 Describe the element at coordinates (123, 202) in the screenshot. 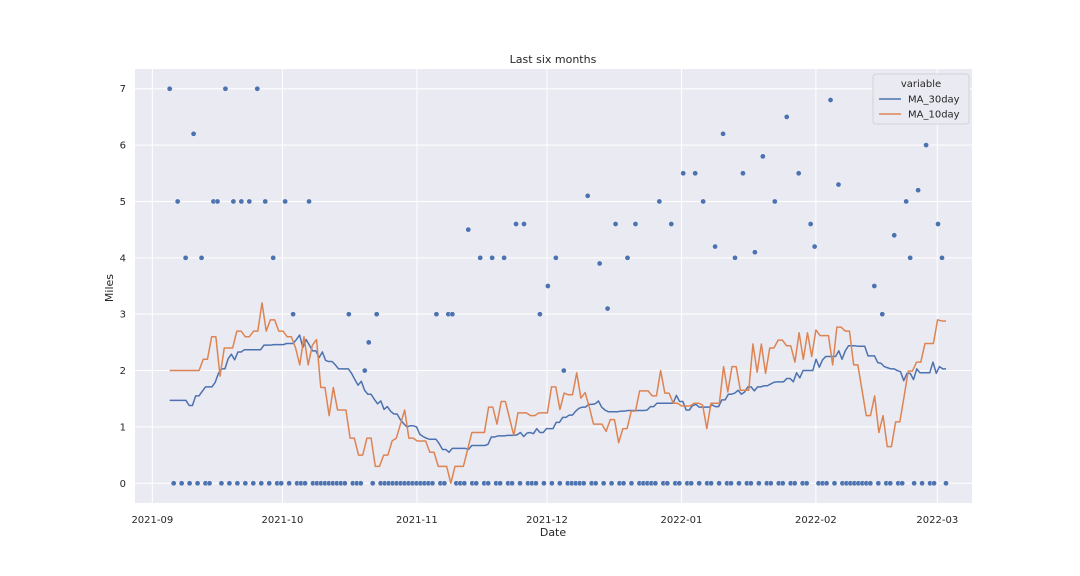

I see `y-tick-label: 5` at that location.